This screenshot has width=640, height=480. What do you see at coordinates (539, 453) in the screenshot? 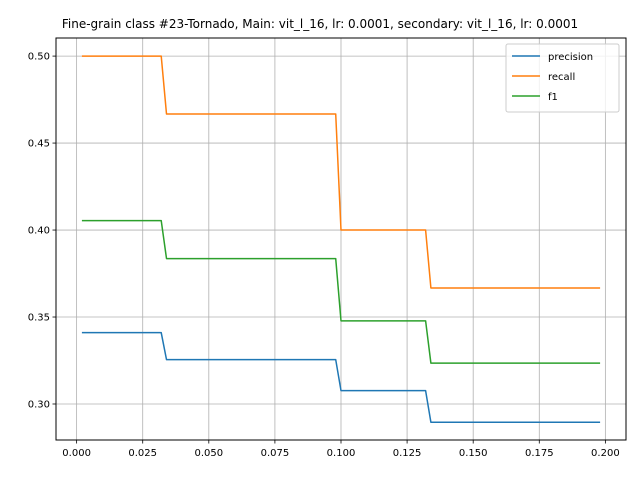
I see `x-tick-label: 0.175` at bounding box center [539, 453].